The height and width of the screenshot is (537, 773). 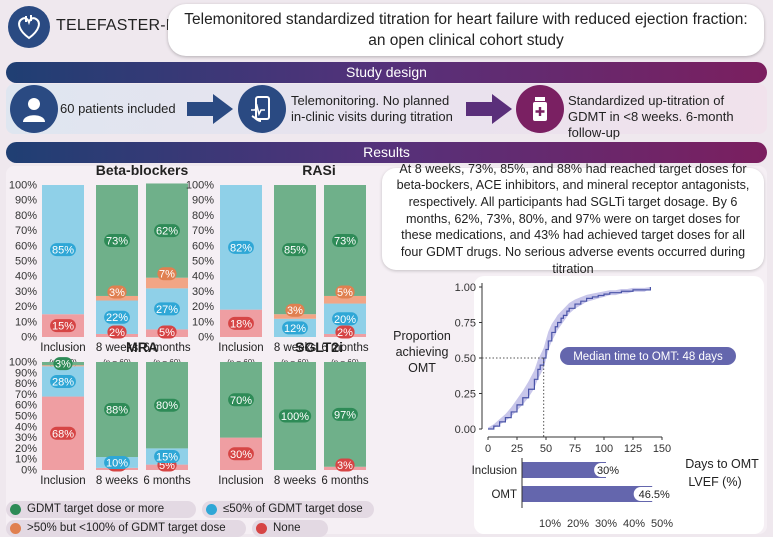 I want to click on data-label: 27%, so click(x=167, y=310).